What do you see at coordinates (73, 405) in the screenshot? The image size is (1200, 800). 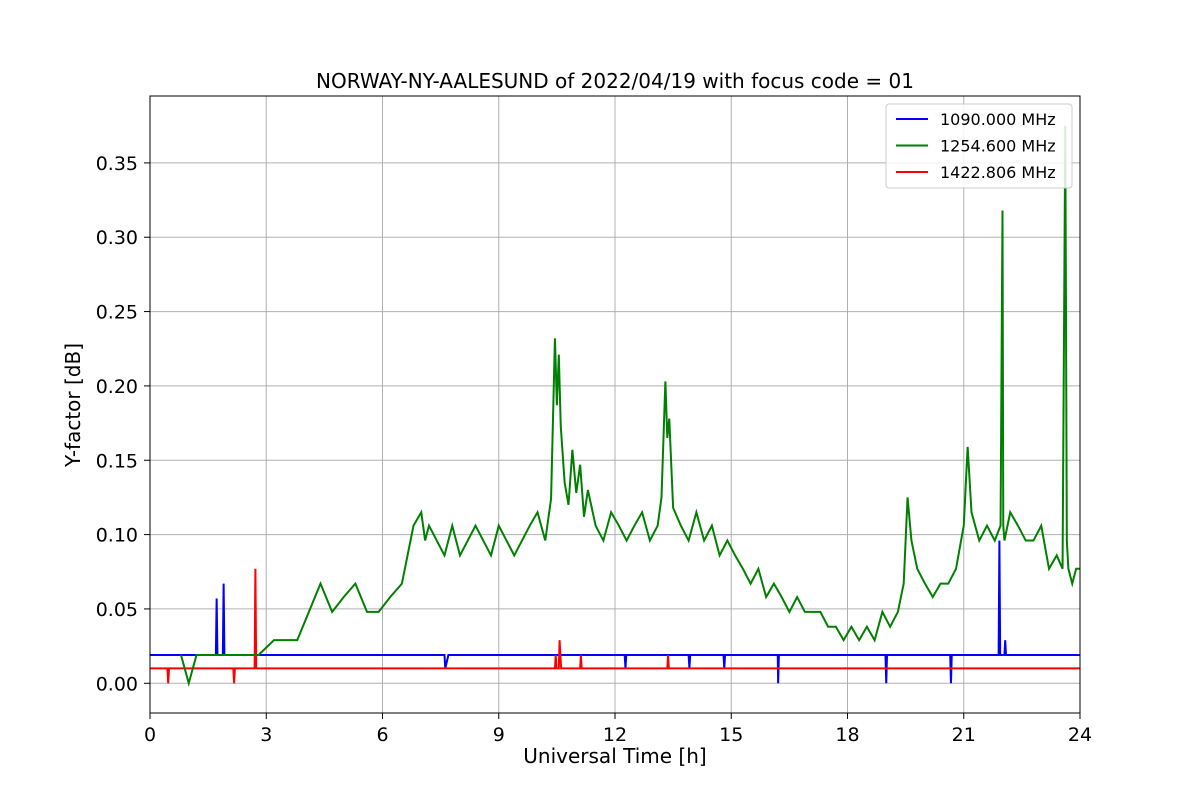 I see `y-axis-label: Y-factor [dB]` at bounding box center [73, 405].